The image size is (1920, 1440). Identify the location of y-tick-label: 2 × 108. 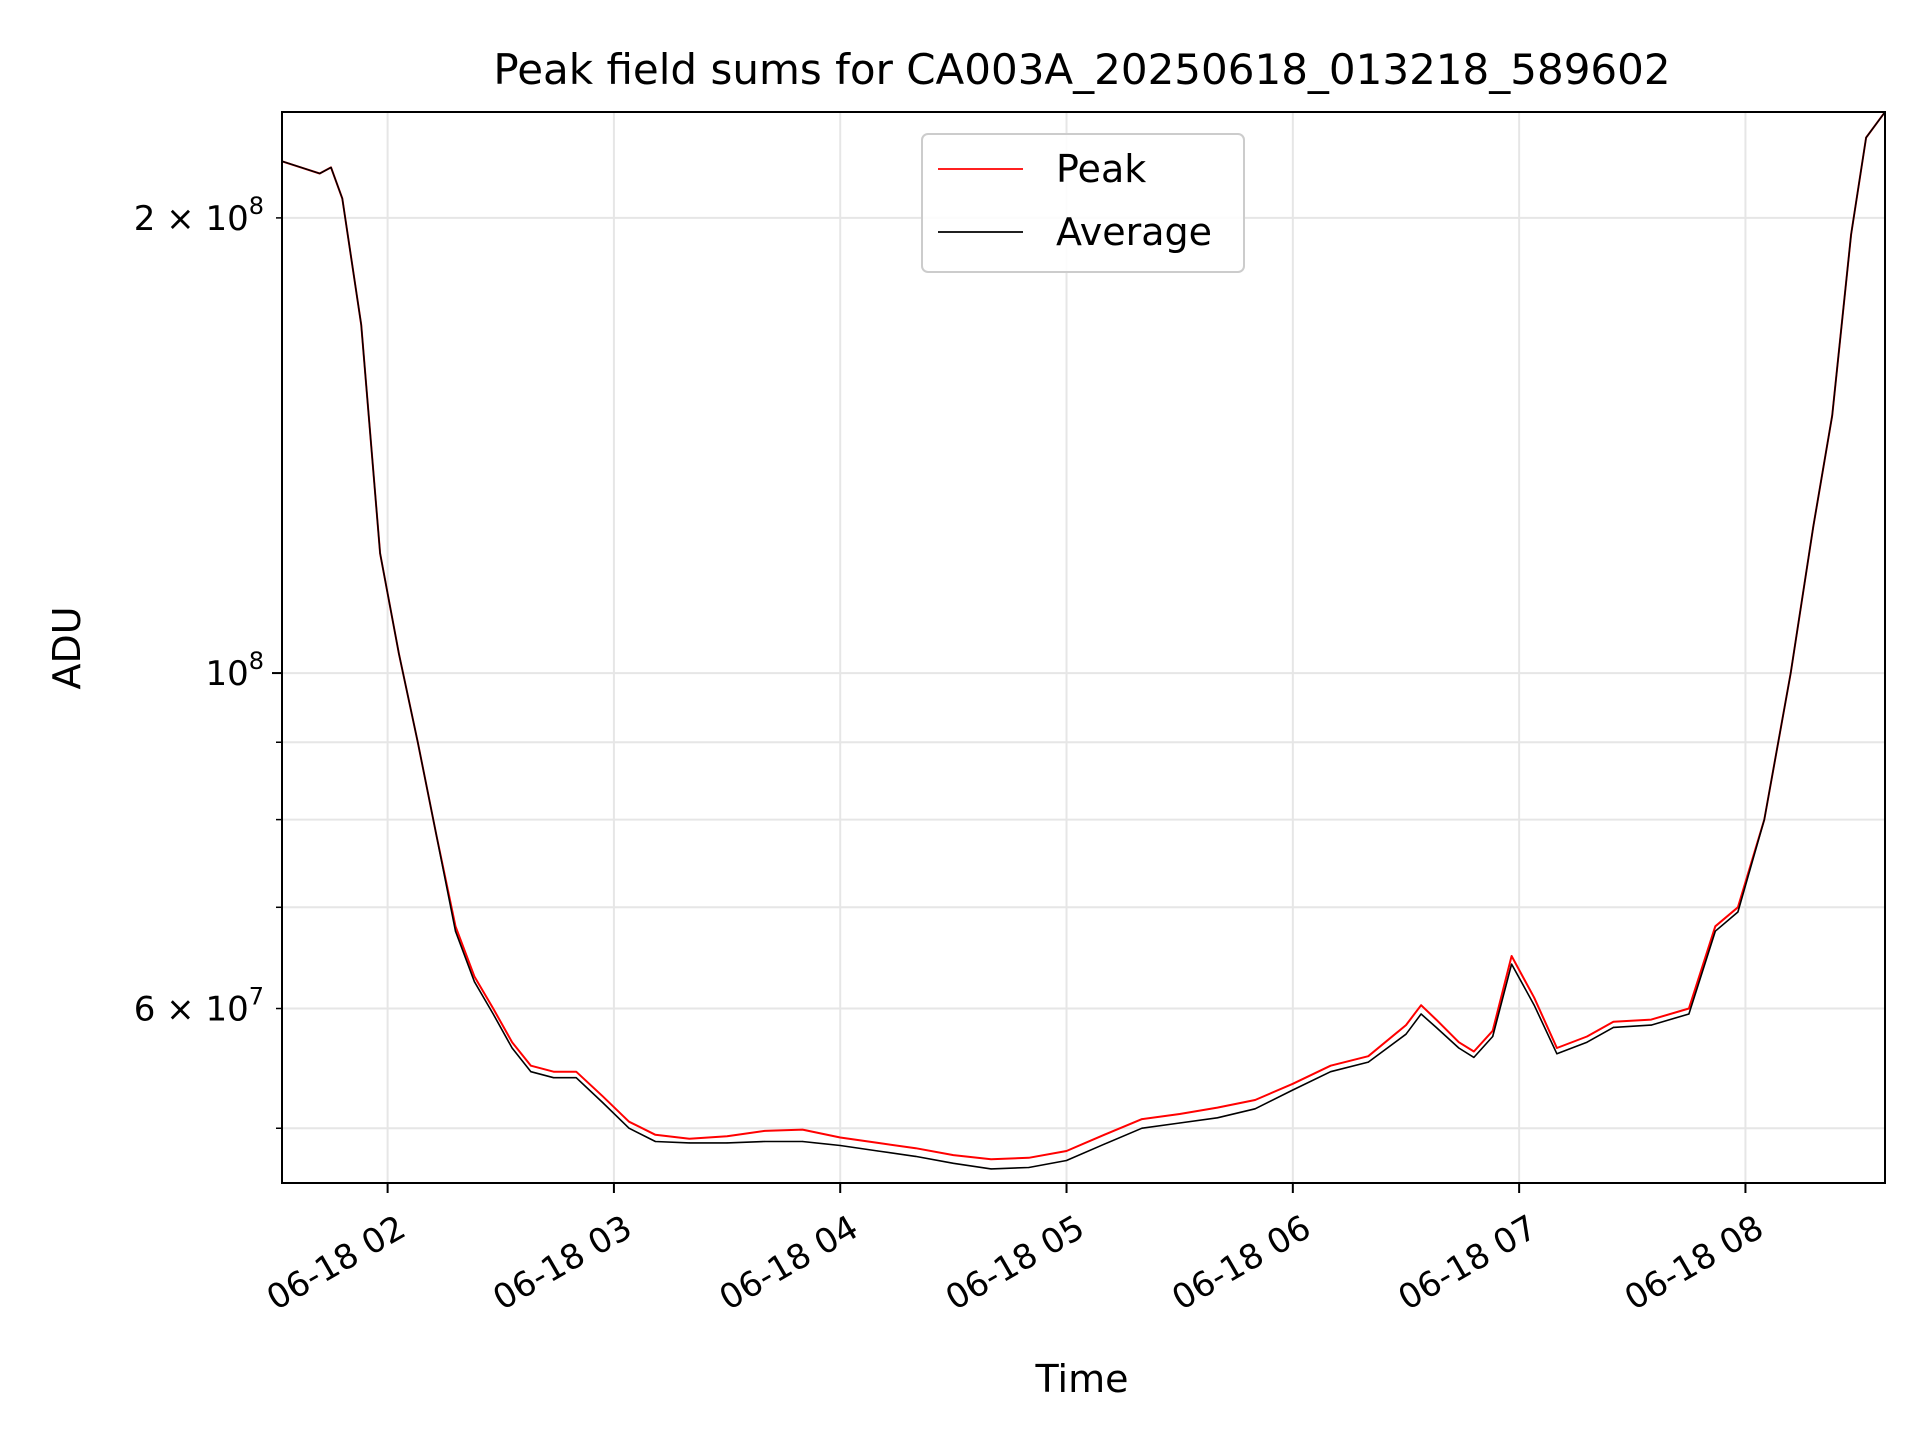
(199, 215).